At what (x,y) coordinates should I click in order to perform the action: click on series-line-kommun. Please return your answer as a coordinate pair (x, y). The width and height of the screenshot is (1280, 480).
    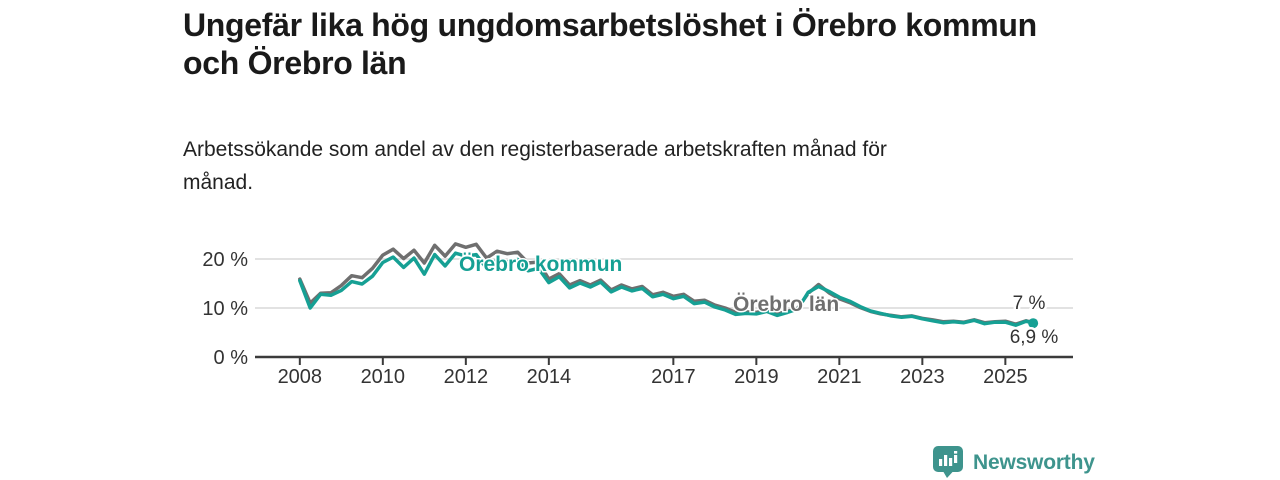
    Looking at the image, I should click on (666, 289).